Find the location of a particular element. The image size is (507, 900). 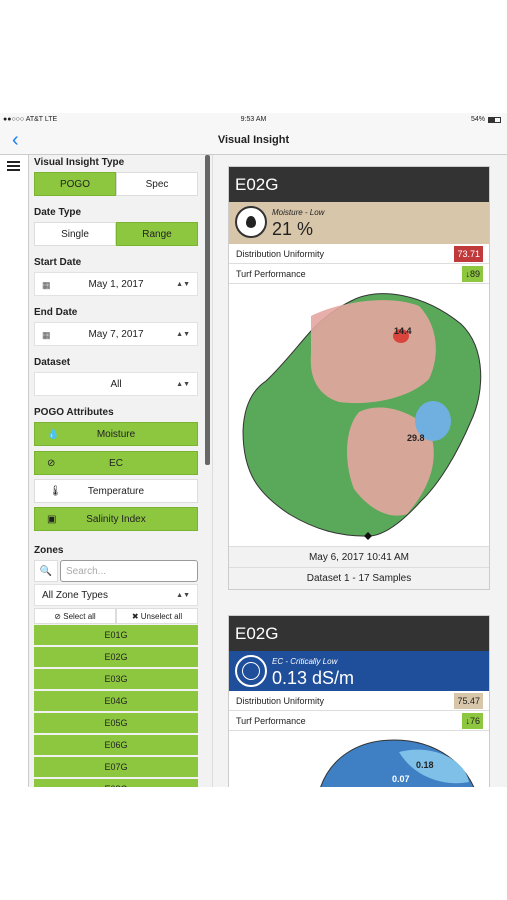

ec-region is located at coordinates (434, 766).